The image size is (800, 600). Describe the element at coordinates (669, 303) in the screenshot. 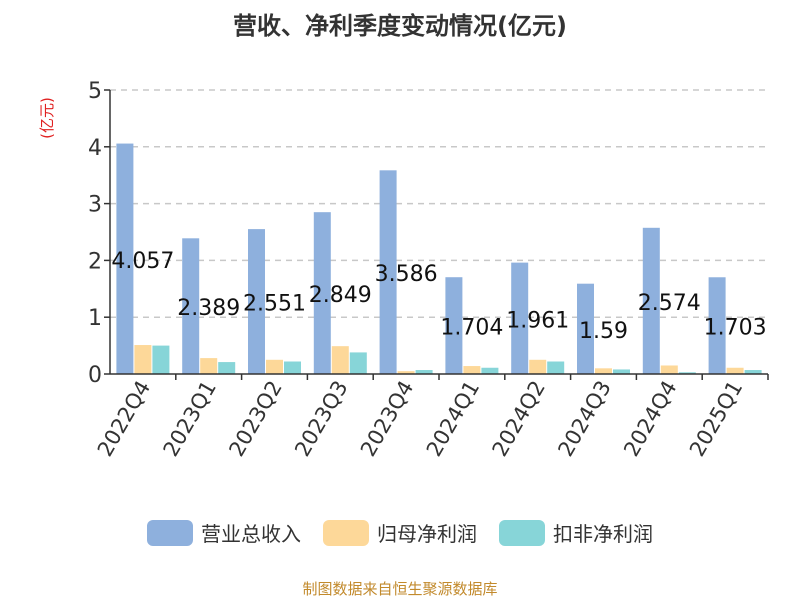

I see `data-label: 2.574` at that location.